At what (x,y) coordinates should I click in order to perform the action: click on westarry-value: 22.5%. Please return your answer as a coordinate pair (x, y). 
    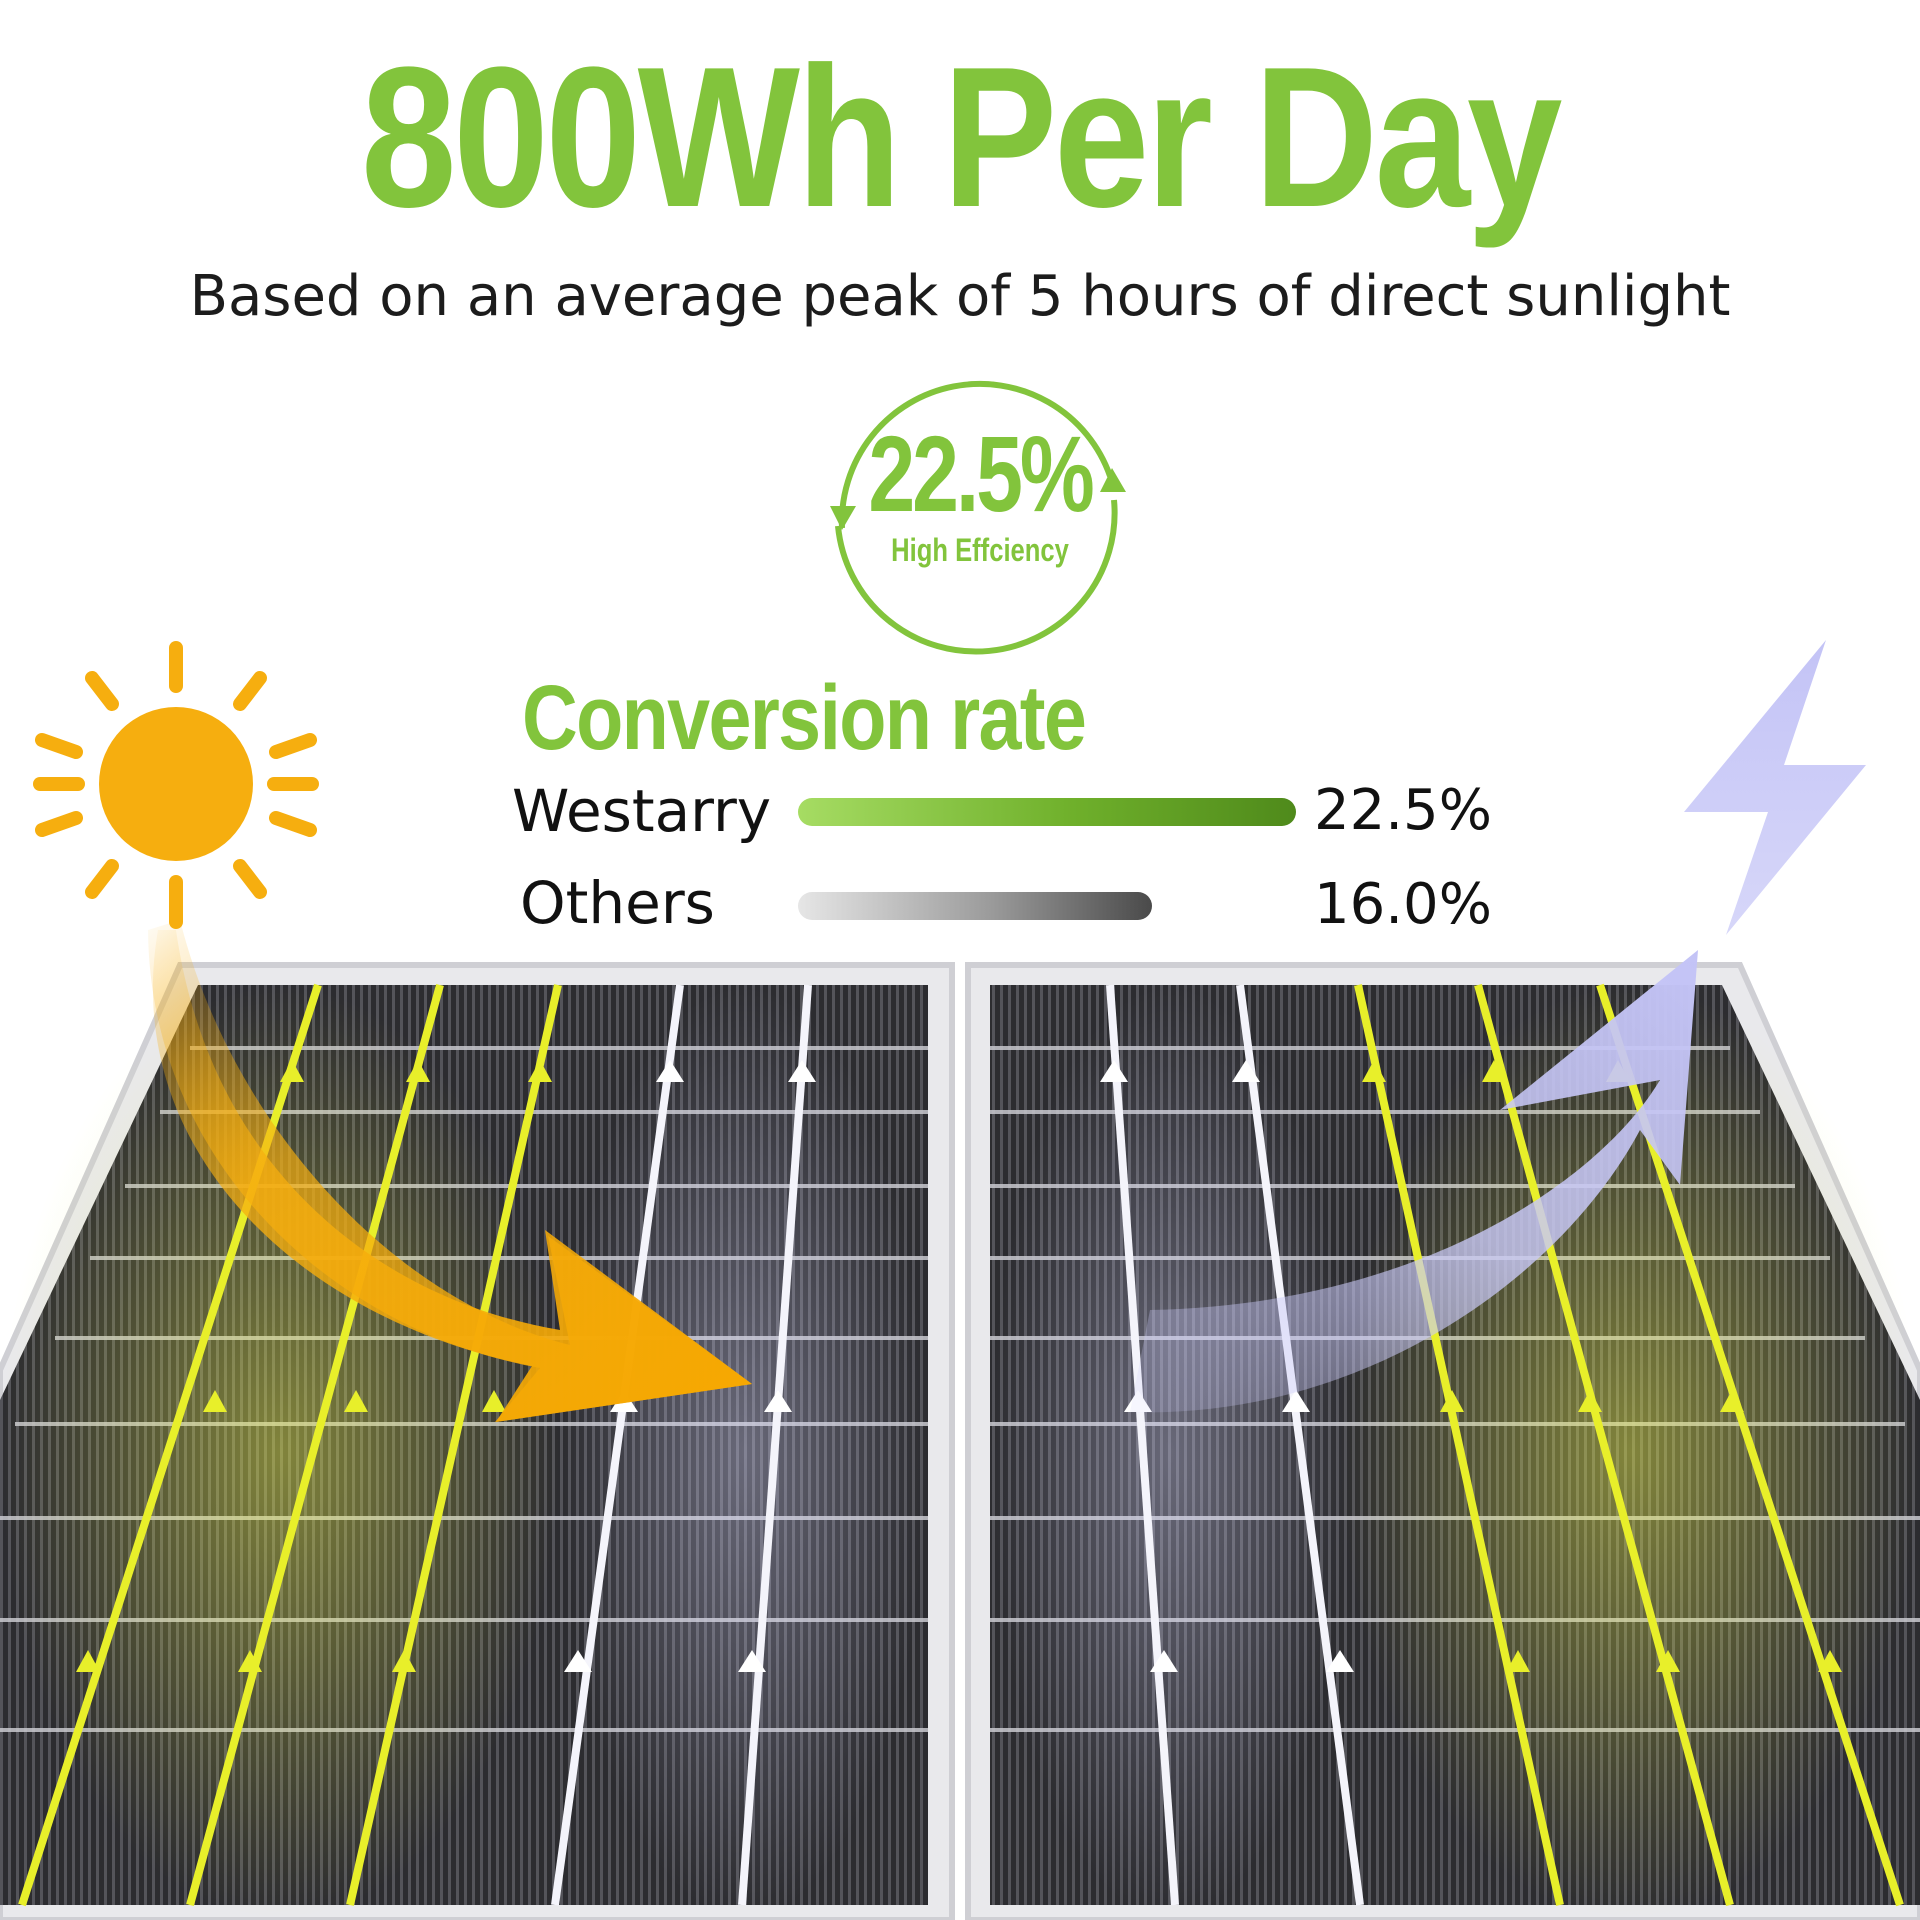
    Looking at the image, I should click on (1403, 810).